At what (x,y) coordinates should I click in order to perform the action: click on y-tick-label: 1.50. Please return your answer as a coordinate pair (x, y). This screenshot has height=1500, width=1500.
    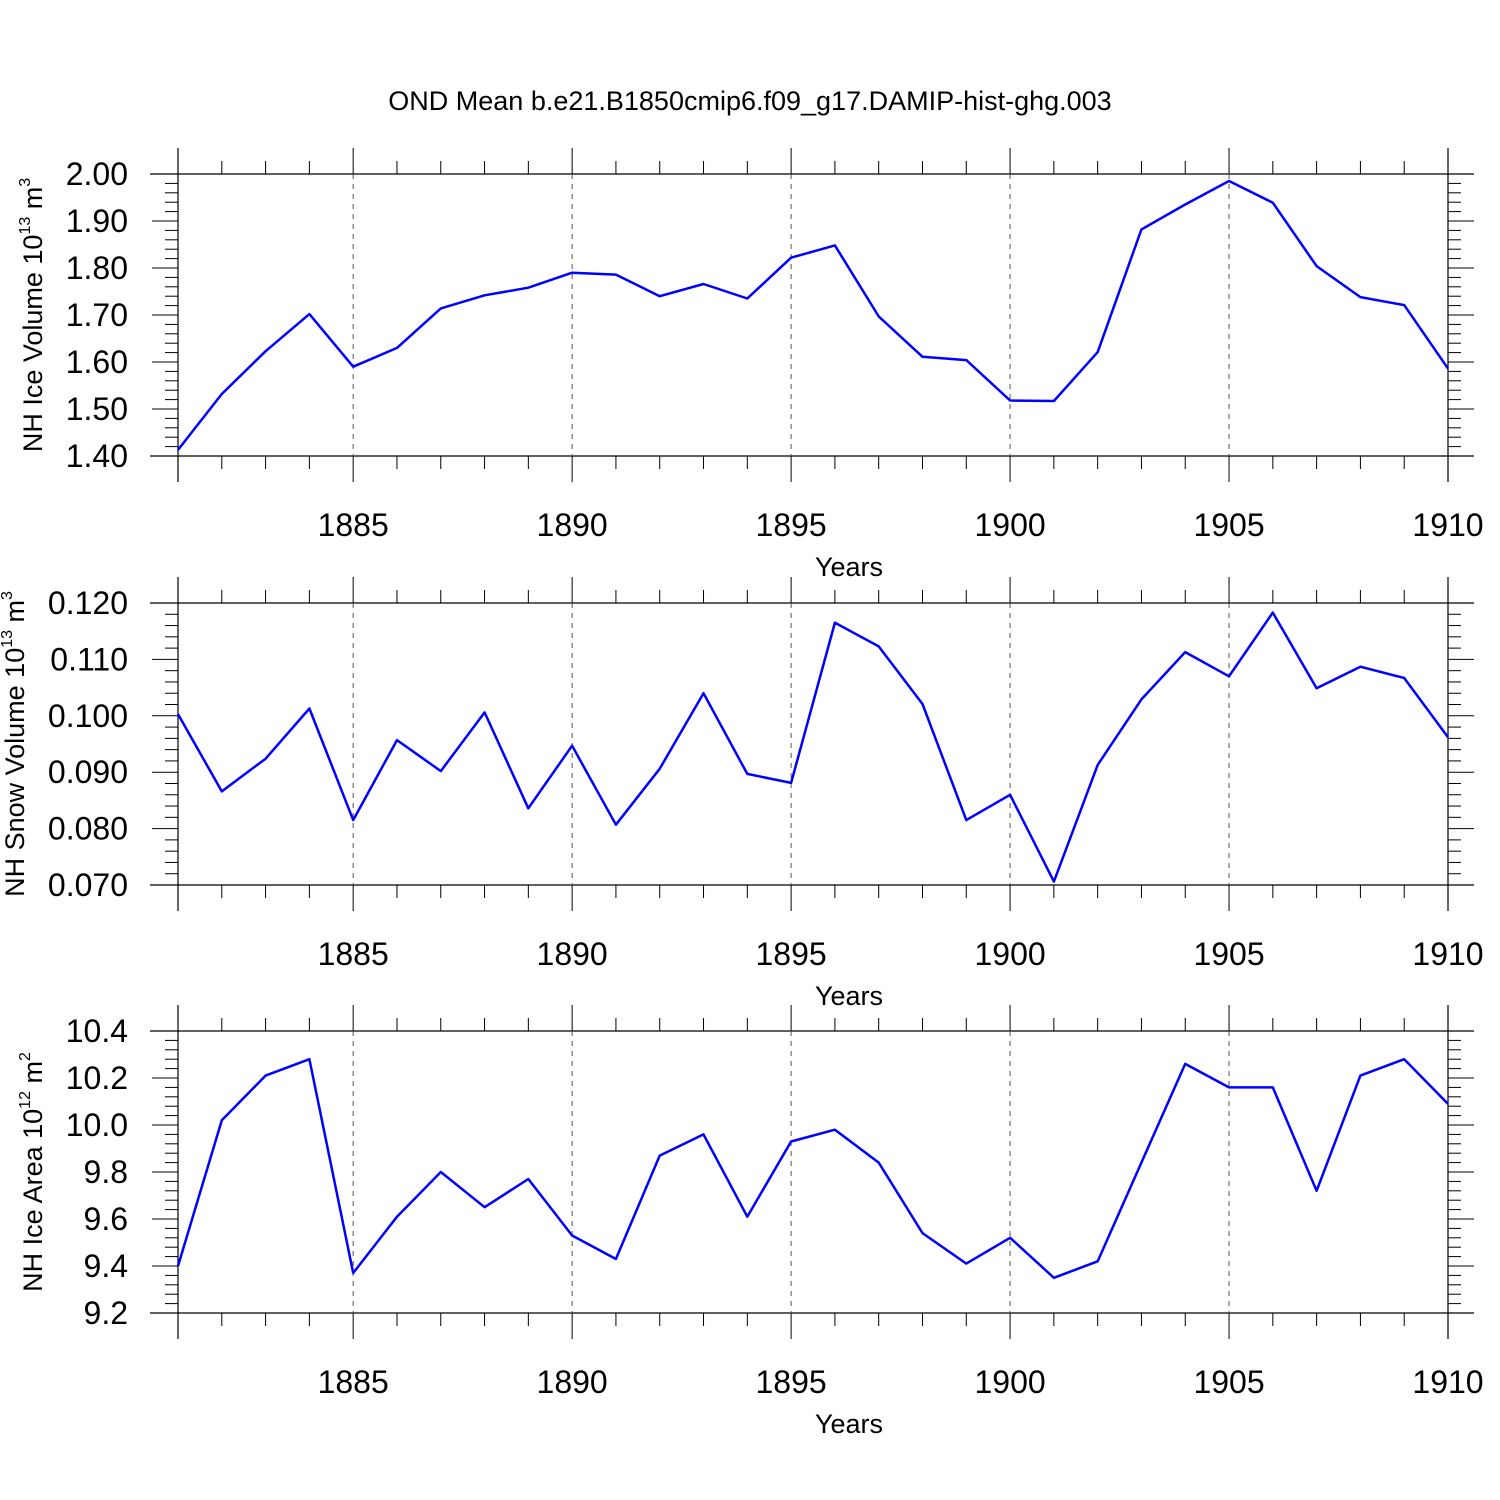
    Looking at the image, I should click on (97, 409).